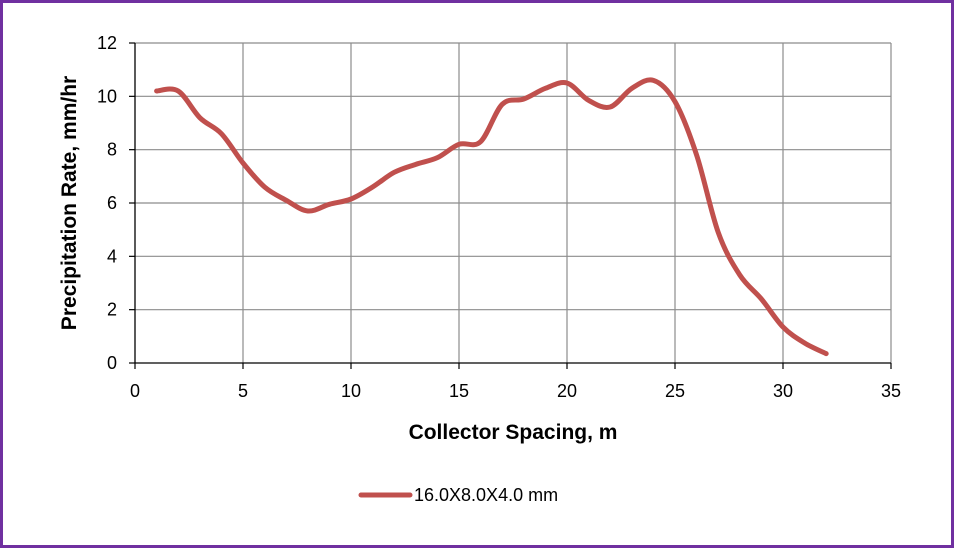  I want to click on legend: 16.0X8.0X4.0 mm, so click(458, 495).